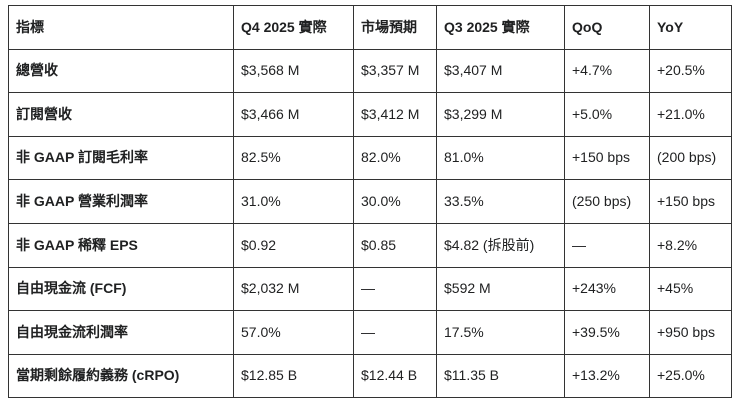  What do you see at coordinates (690, 376) in the screenshot?
I see `table-cell: +25.0%` at bounding box center [690, 376].